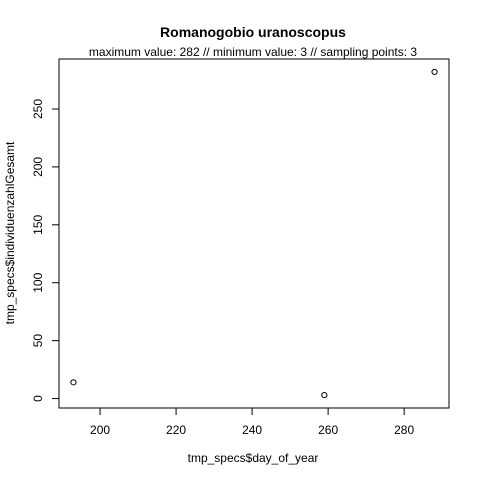  Describe the element at coordinates (38, 224) in the screenshot. I see `y-tick-label: 150` at that location.